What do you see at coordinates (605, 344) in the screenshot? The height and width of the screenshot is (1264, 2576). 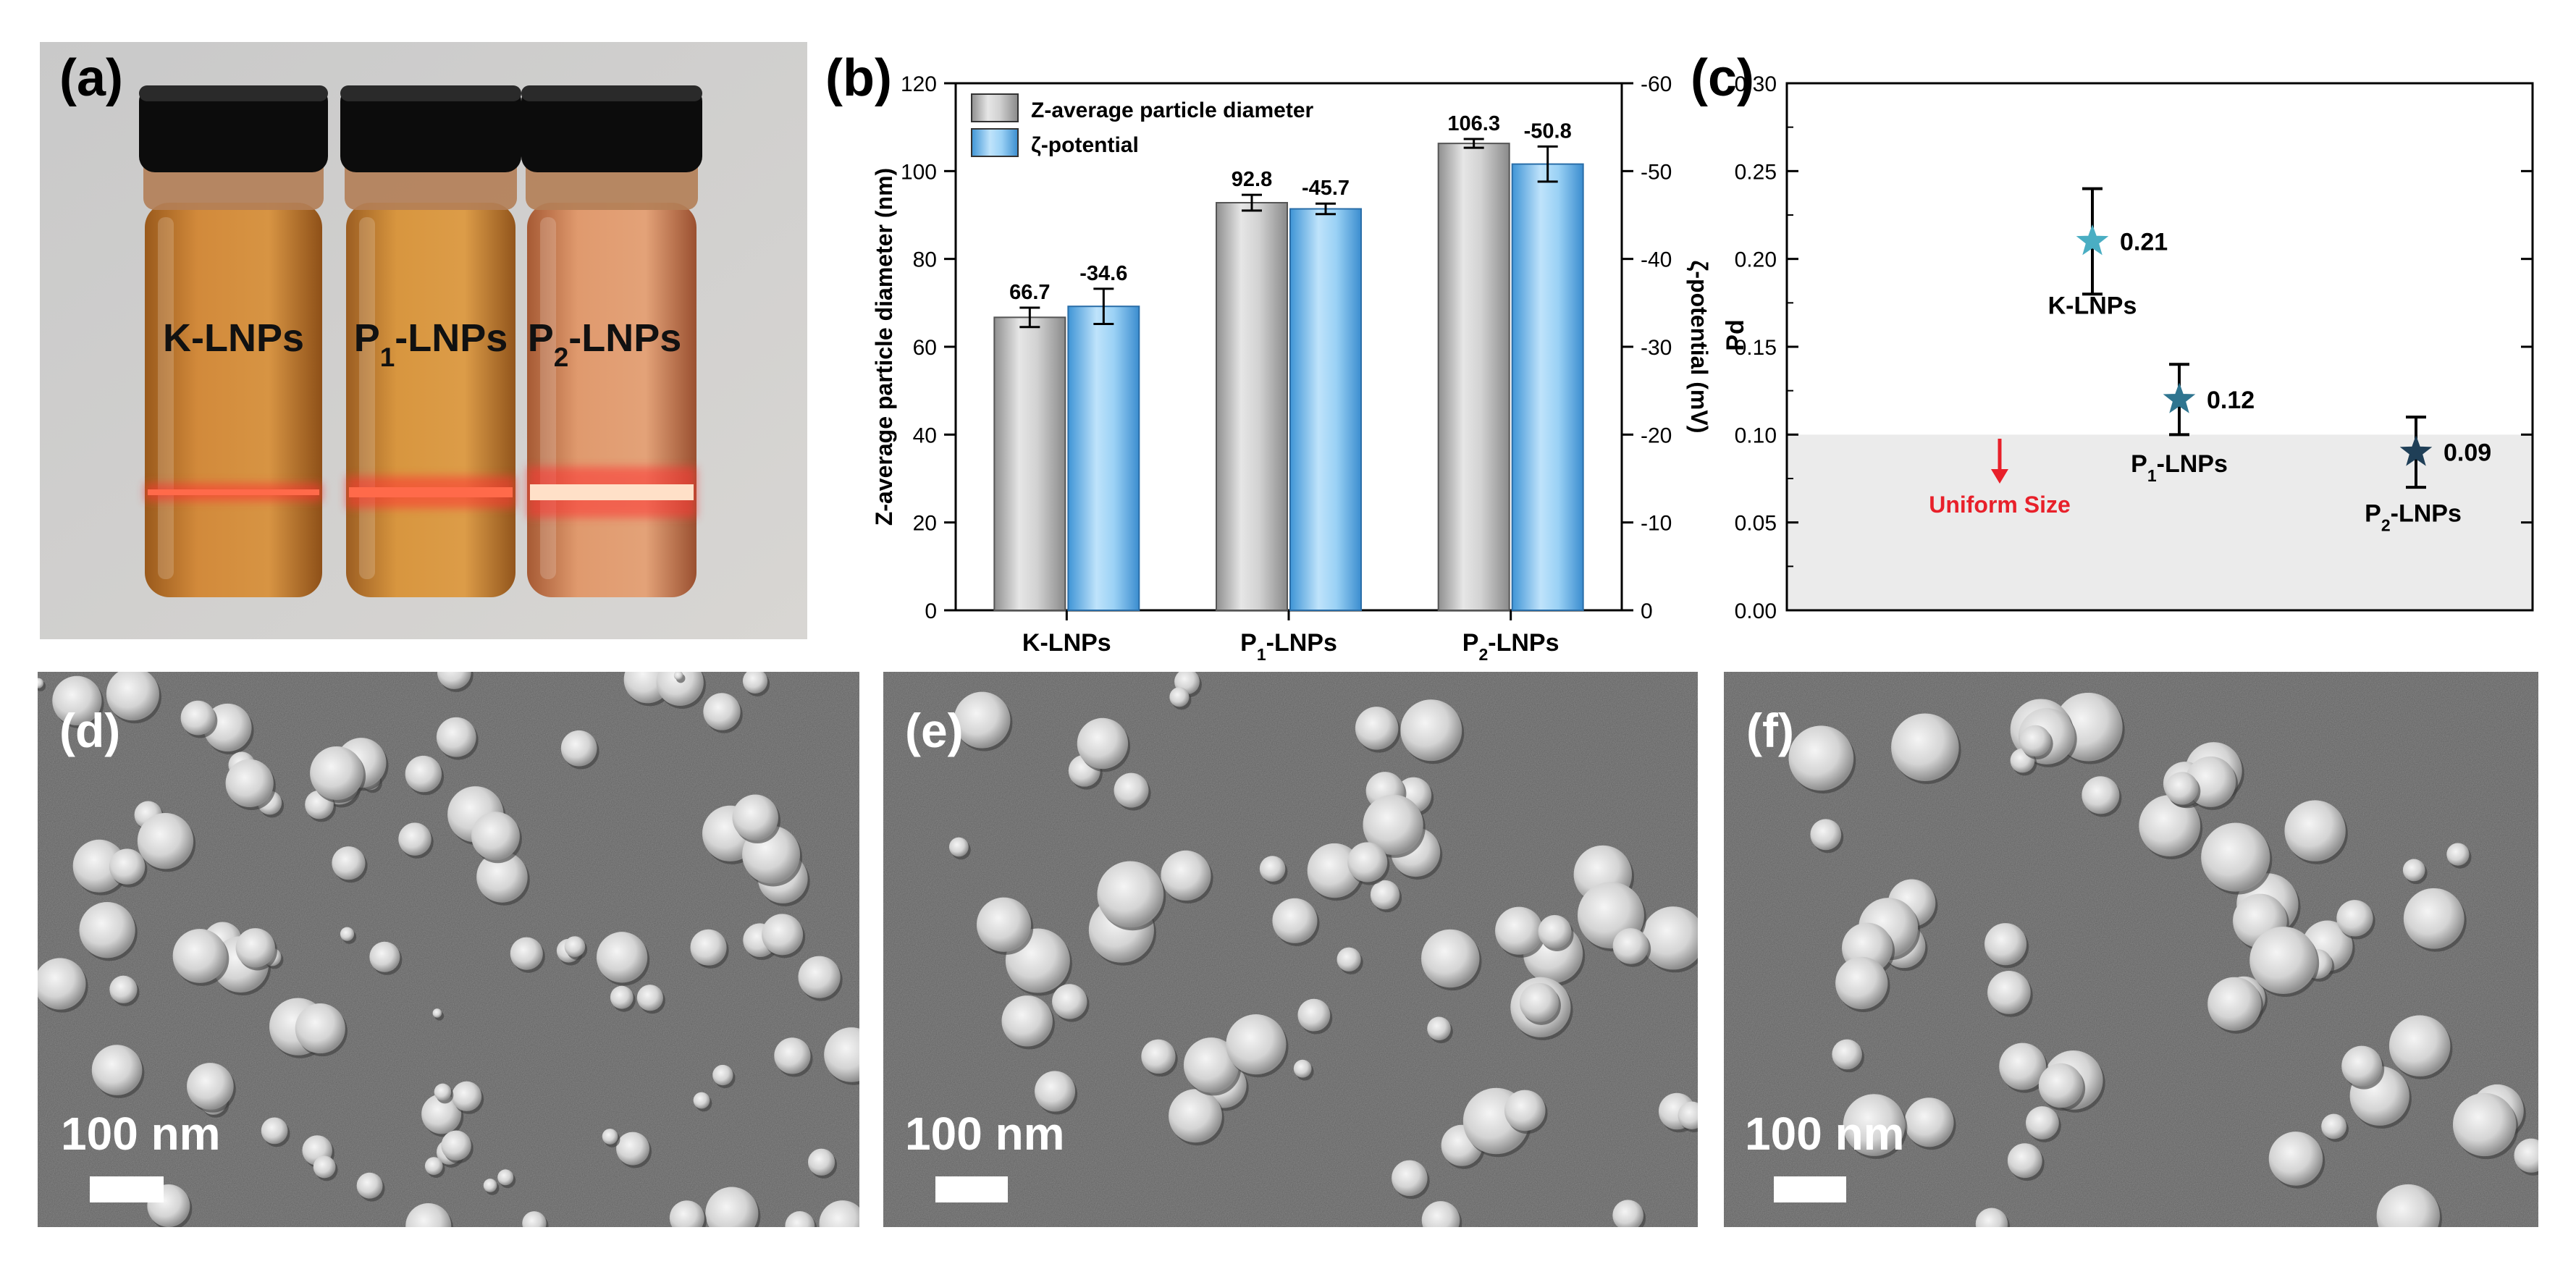 I see `vial-label-3: P2-LNPs` at bounding box center [605, 344].